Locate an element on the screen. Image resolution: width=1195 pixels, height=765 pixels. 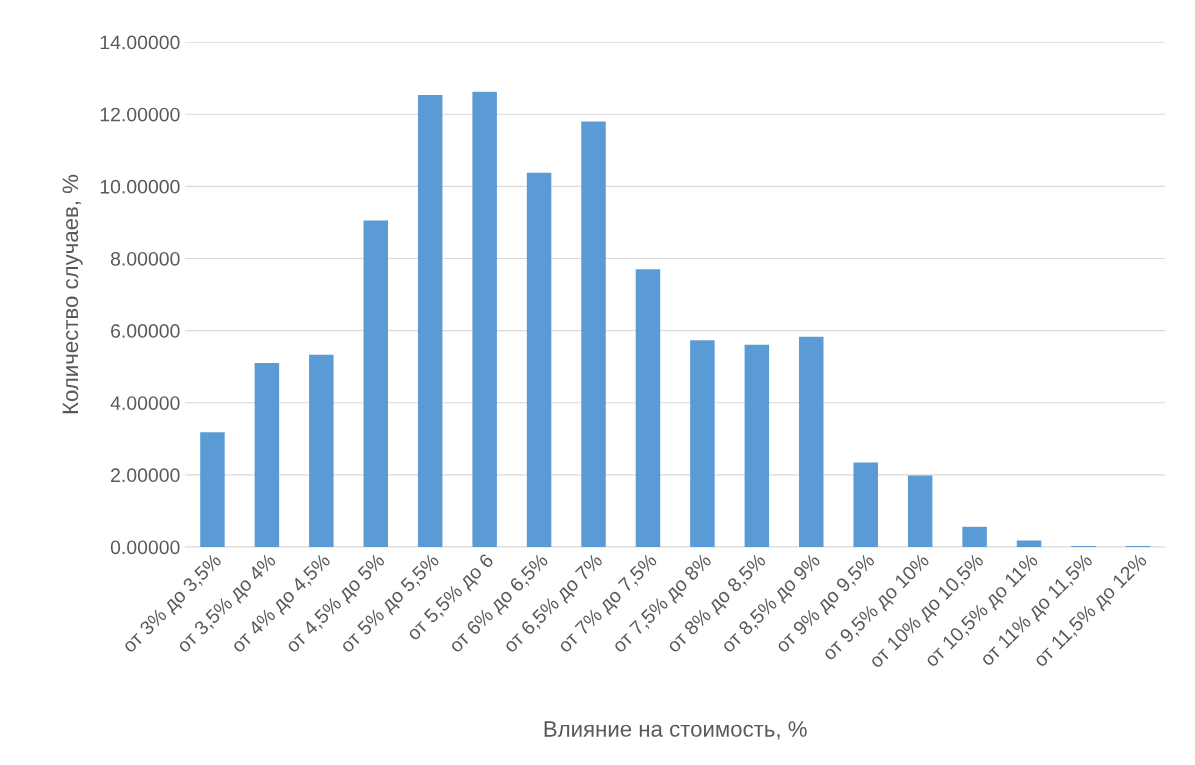
y-tick-label: 2.00000 is located at coordinates (145, 475).